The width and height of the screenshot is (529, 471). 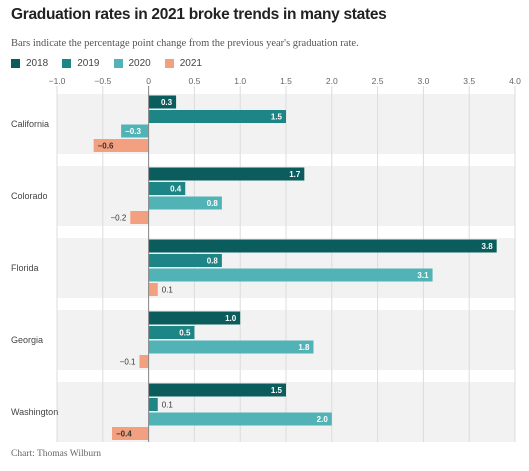 What do you see at coordinates (124, 434) in the screenshot?
I see `data-label: −0.4` at bounding box center [124, 434].